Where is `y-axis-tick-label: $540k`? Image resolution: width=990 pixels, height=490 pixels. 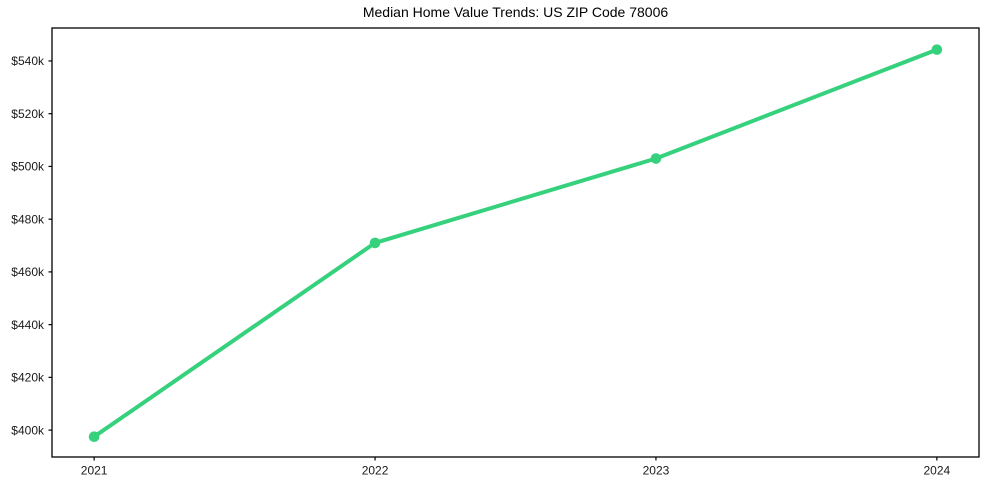 y-axis-tick-label: $540k is located at coordinates (28, 61).